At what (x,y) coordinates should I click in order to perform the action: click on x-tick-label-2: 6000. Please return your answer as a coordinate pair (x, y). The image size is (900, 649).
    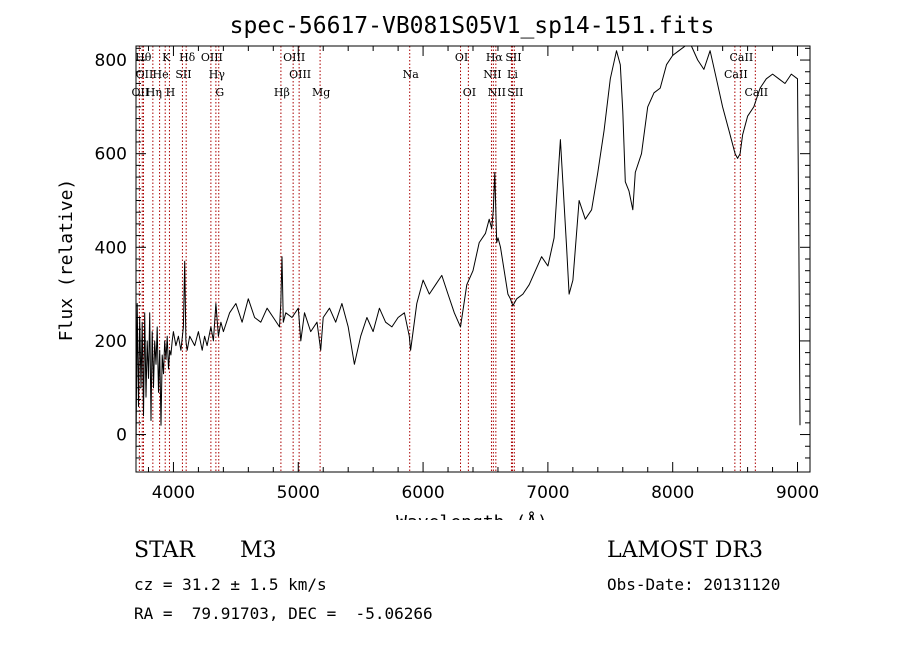
    Looking at the image, I should click on (422, 493).